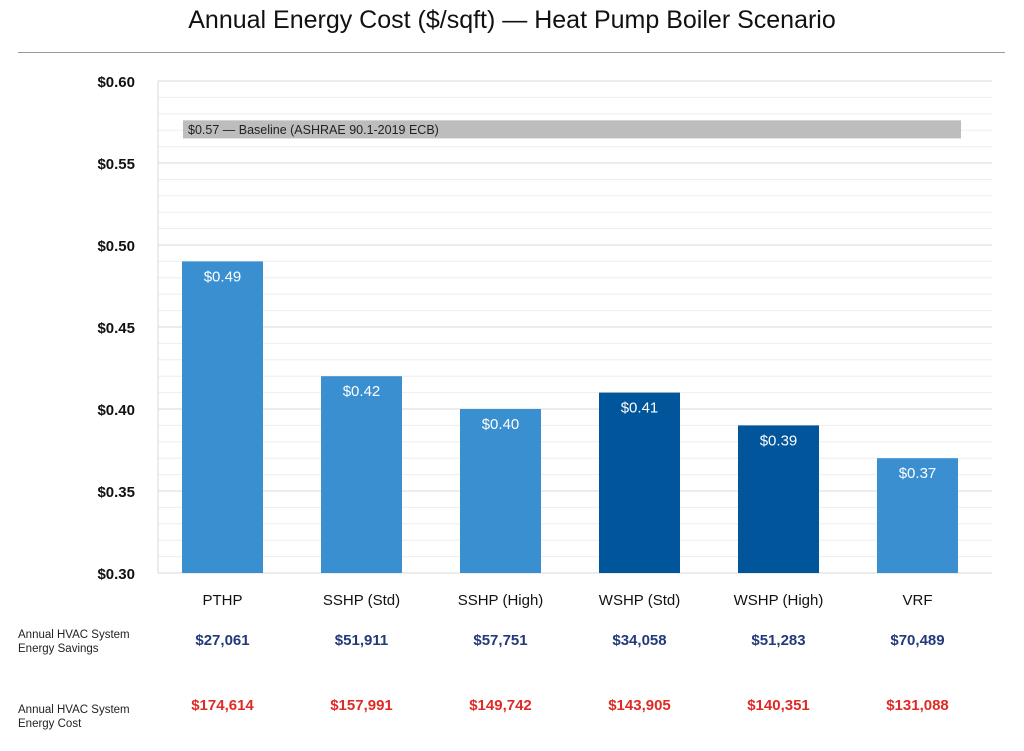 Image resolution: width=1024 pixels, height=751 pixels. What do you see at coordinates (918, 600) in the screenshot?
I see `x-tick-label: VRF` at bounding box center [918, 600].